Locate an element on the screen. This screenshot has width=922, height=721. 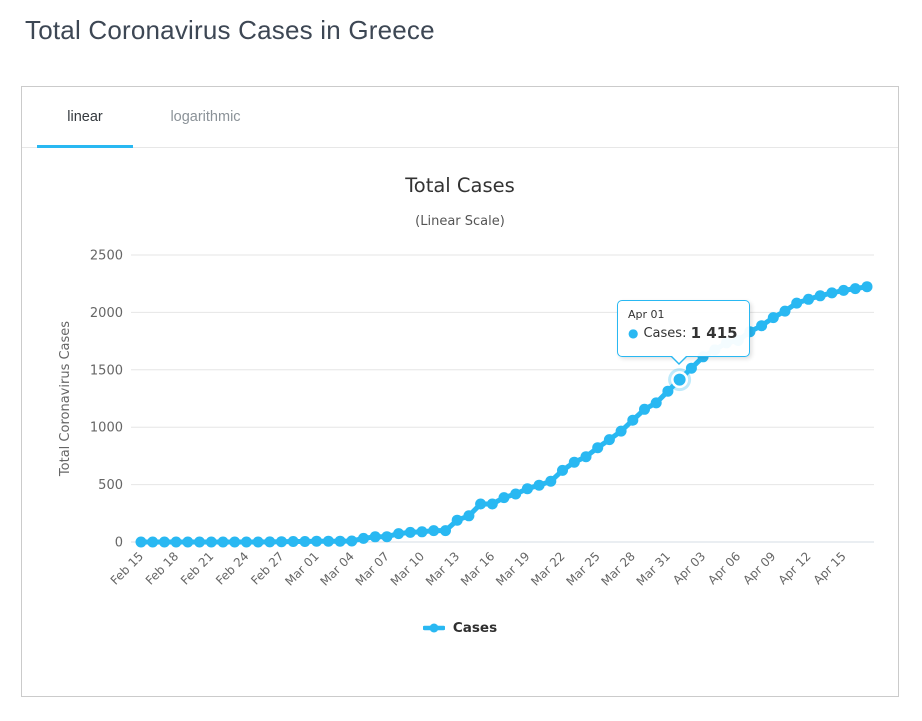
page-title: Total Coronavirus Cases in Greece is located at coordinates (230, 30).